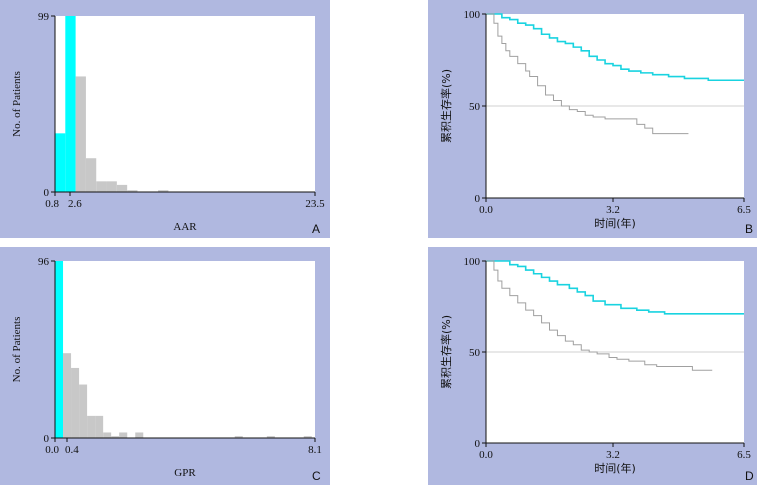 Image resolution: width=757 pixels, height=485 pixels. What do you see at coordinates (185, 349) in the screenshot?
I see `plot-area-c` at bounding box center [185, 349].